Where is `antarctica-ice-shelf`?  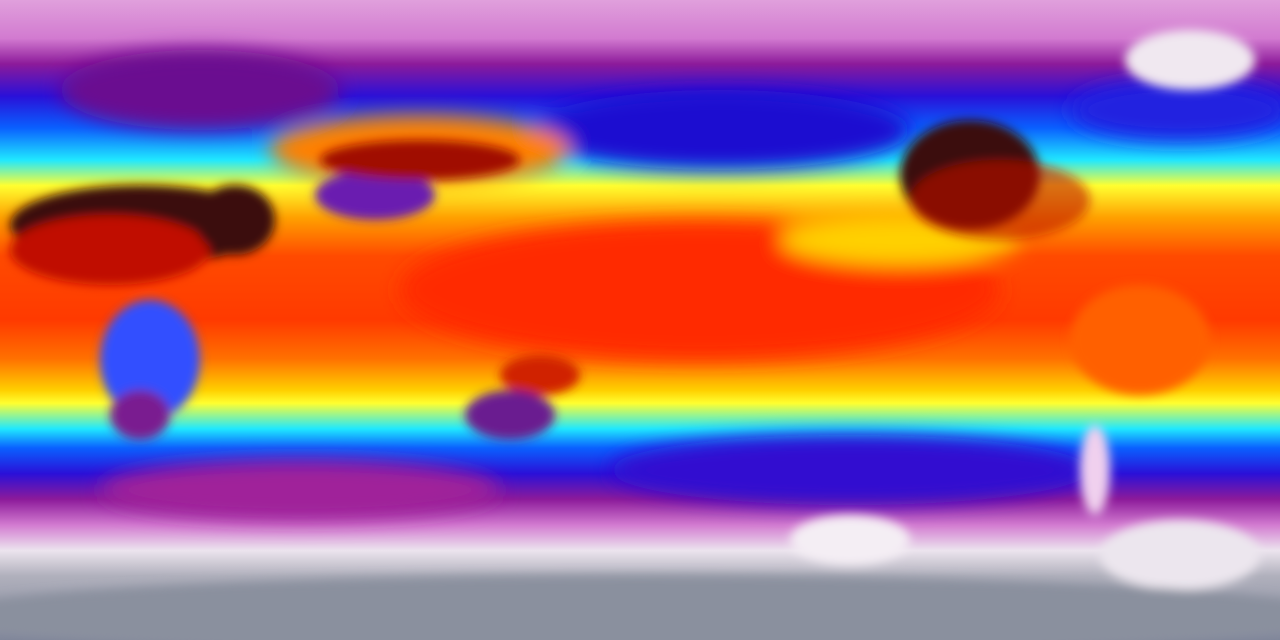
antarctica-ice-shelf is located at coordinates (850, 540).